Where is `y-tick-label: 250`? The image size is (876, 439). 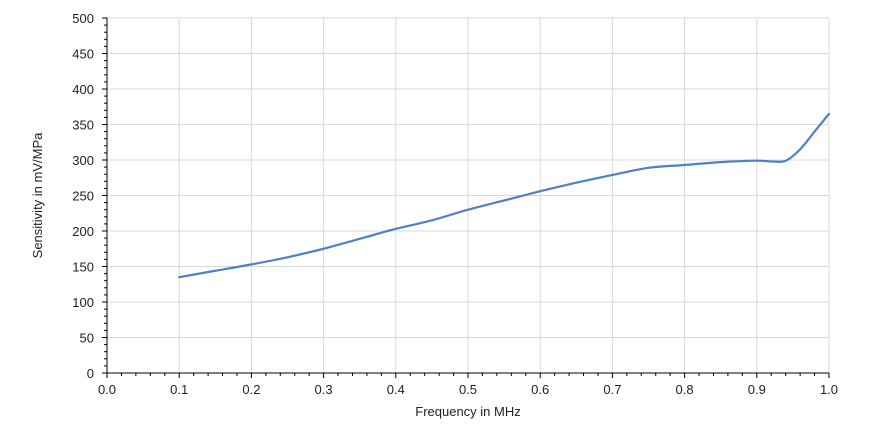 y-tick-label: 250 is located at coordinates (83, 196).